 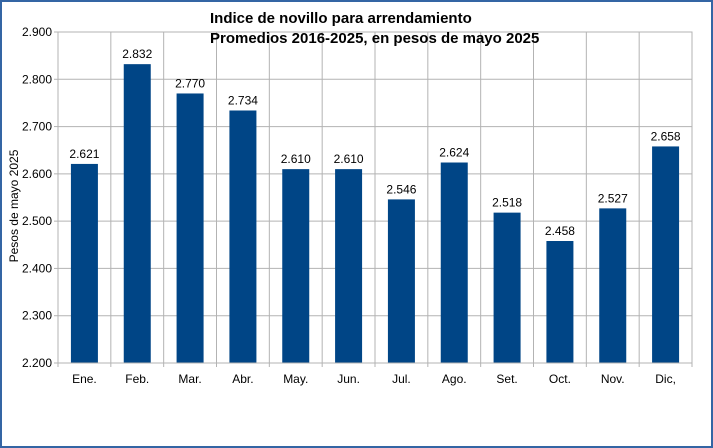 I want to click on y-tick-label: 2.500, so click(x=37, y=221).